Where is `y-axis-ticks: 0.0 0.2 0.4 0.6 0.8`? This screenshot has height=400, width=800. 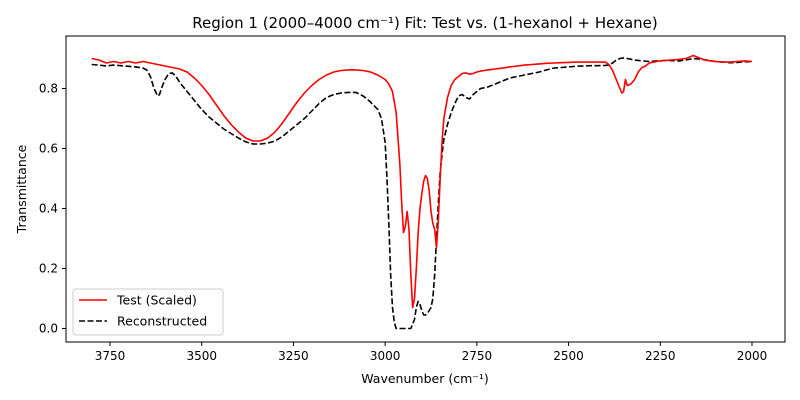
y-axis-ticks: 0.0 0.2 0.4 0.6 0.8 is located at coordinates (52, 209).